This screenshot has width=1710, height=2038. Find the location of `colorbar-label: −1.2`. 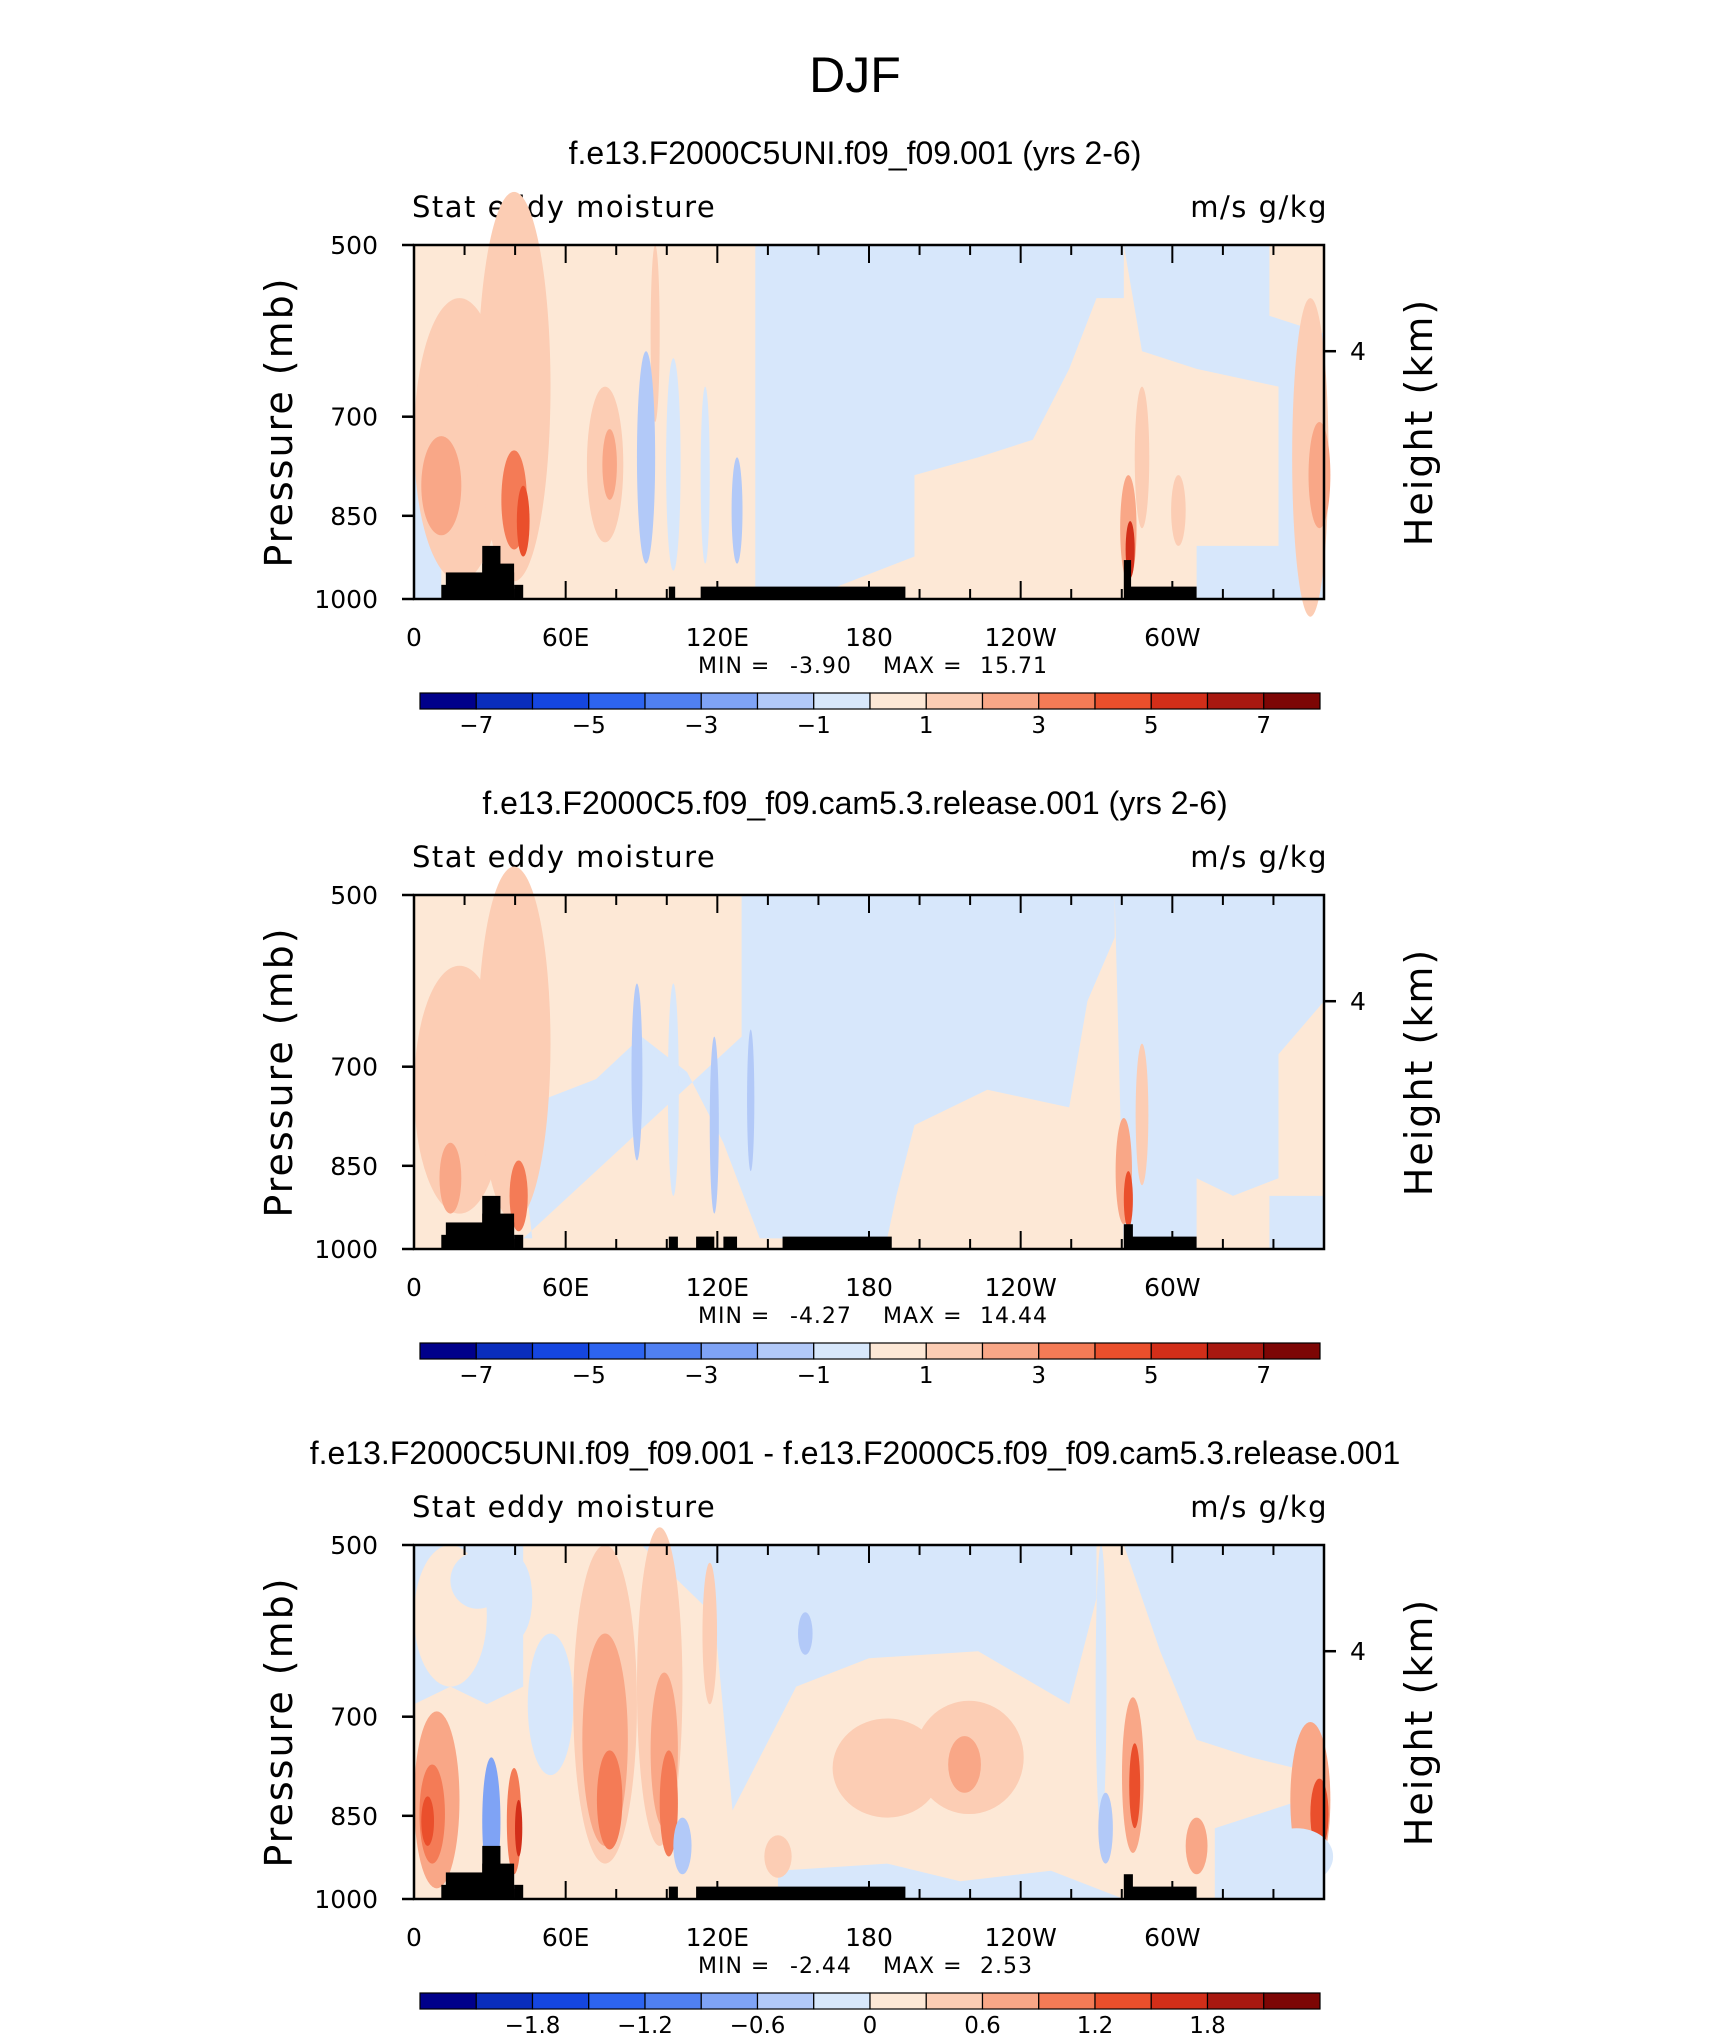

colorbar-label: −1.2 is located at coordinates (645, 2025).